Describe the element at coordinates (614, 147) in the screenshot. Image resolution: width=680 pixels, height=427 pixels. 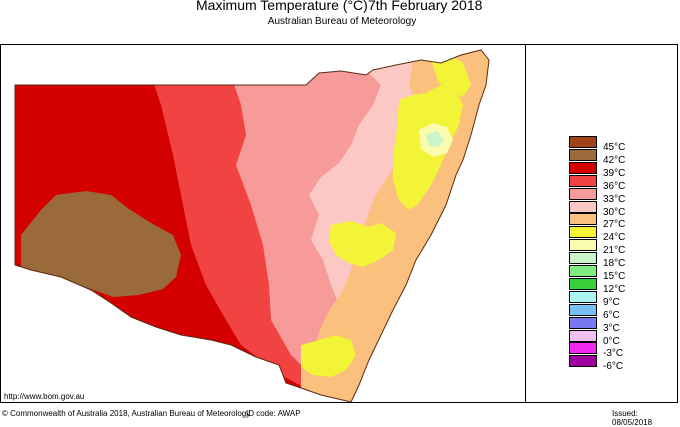
I see `legend-label: 45°C` at that location.